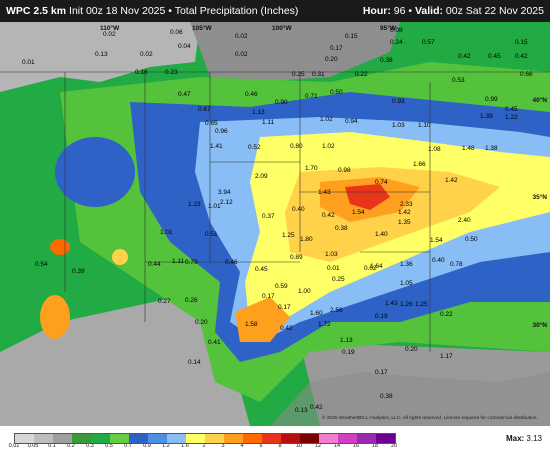  What do you see at coordinates (428, 42) in the screenshot?
I see `precip-value-label: 0.57` at bounding box center [428, 42].